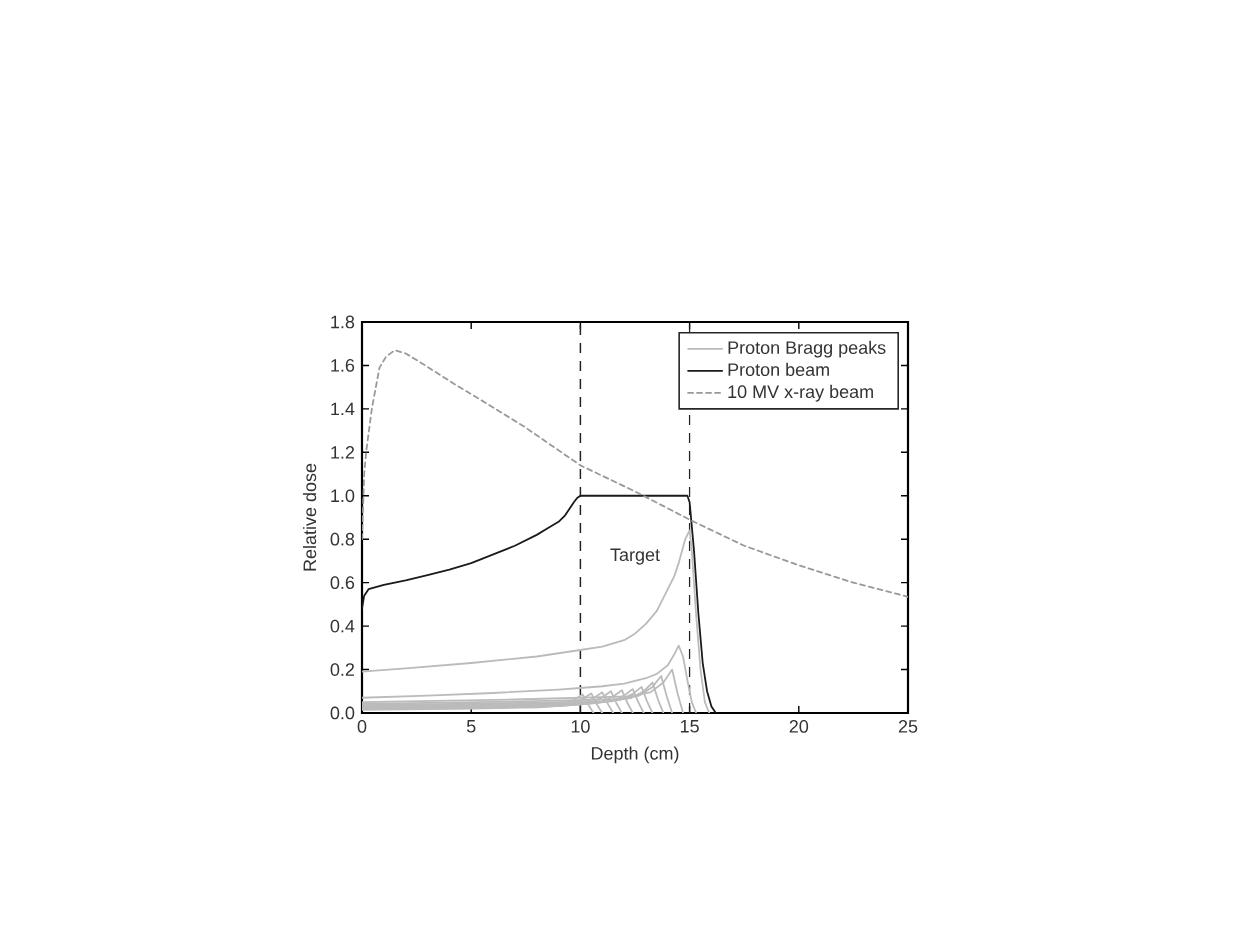 The height and width of the screenshot is (945, 1260). What do you see at coordinates (343, 452) in the screenshot?
I see `y-tick-label: 1.2` at bounding box center [343, 452].